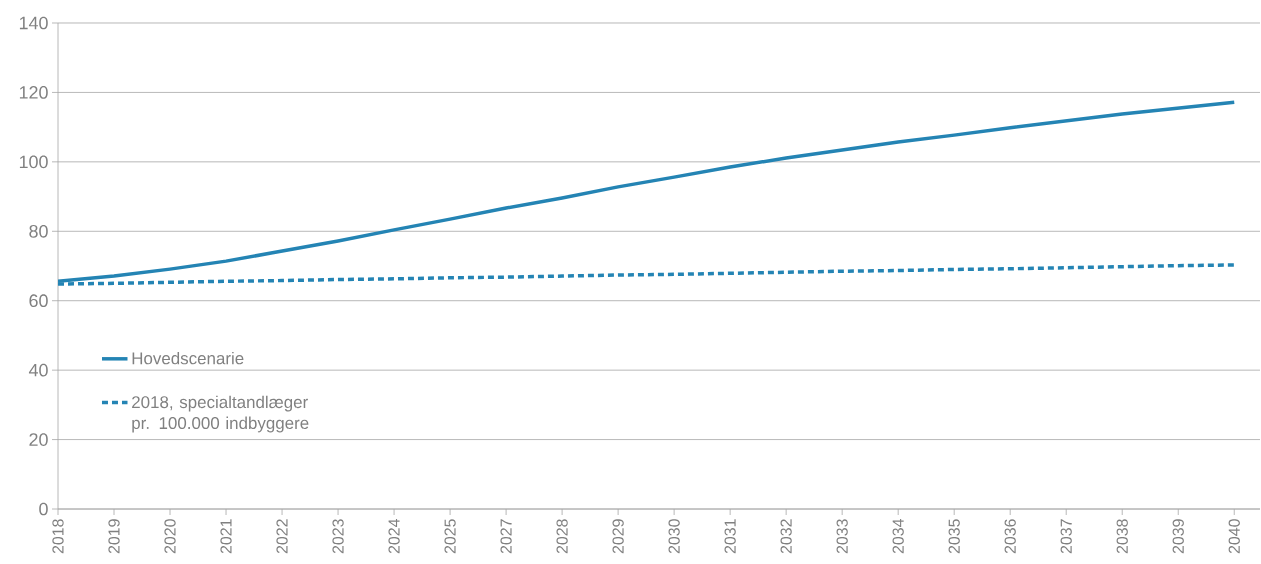  What do you see at coordinates (38, 439) in the screenshot?
I see `y-tick-label: 20` at bounding box center [38, 439].